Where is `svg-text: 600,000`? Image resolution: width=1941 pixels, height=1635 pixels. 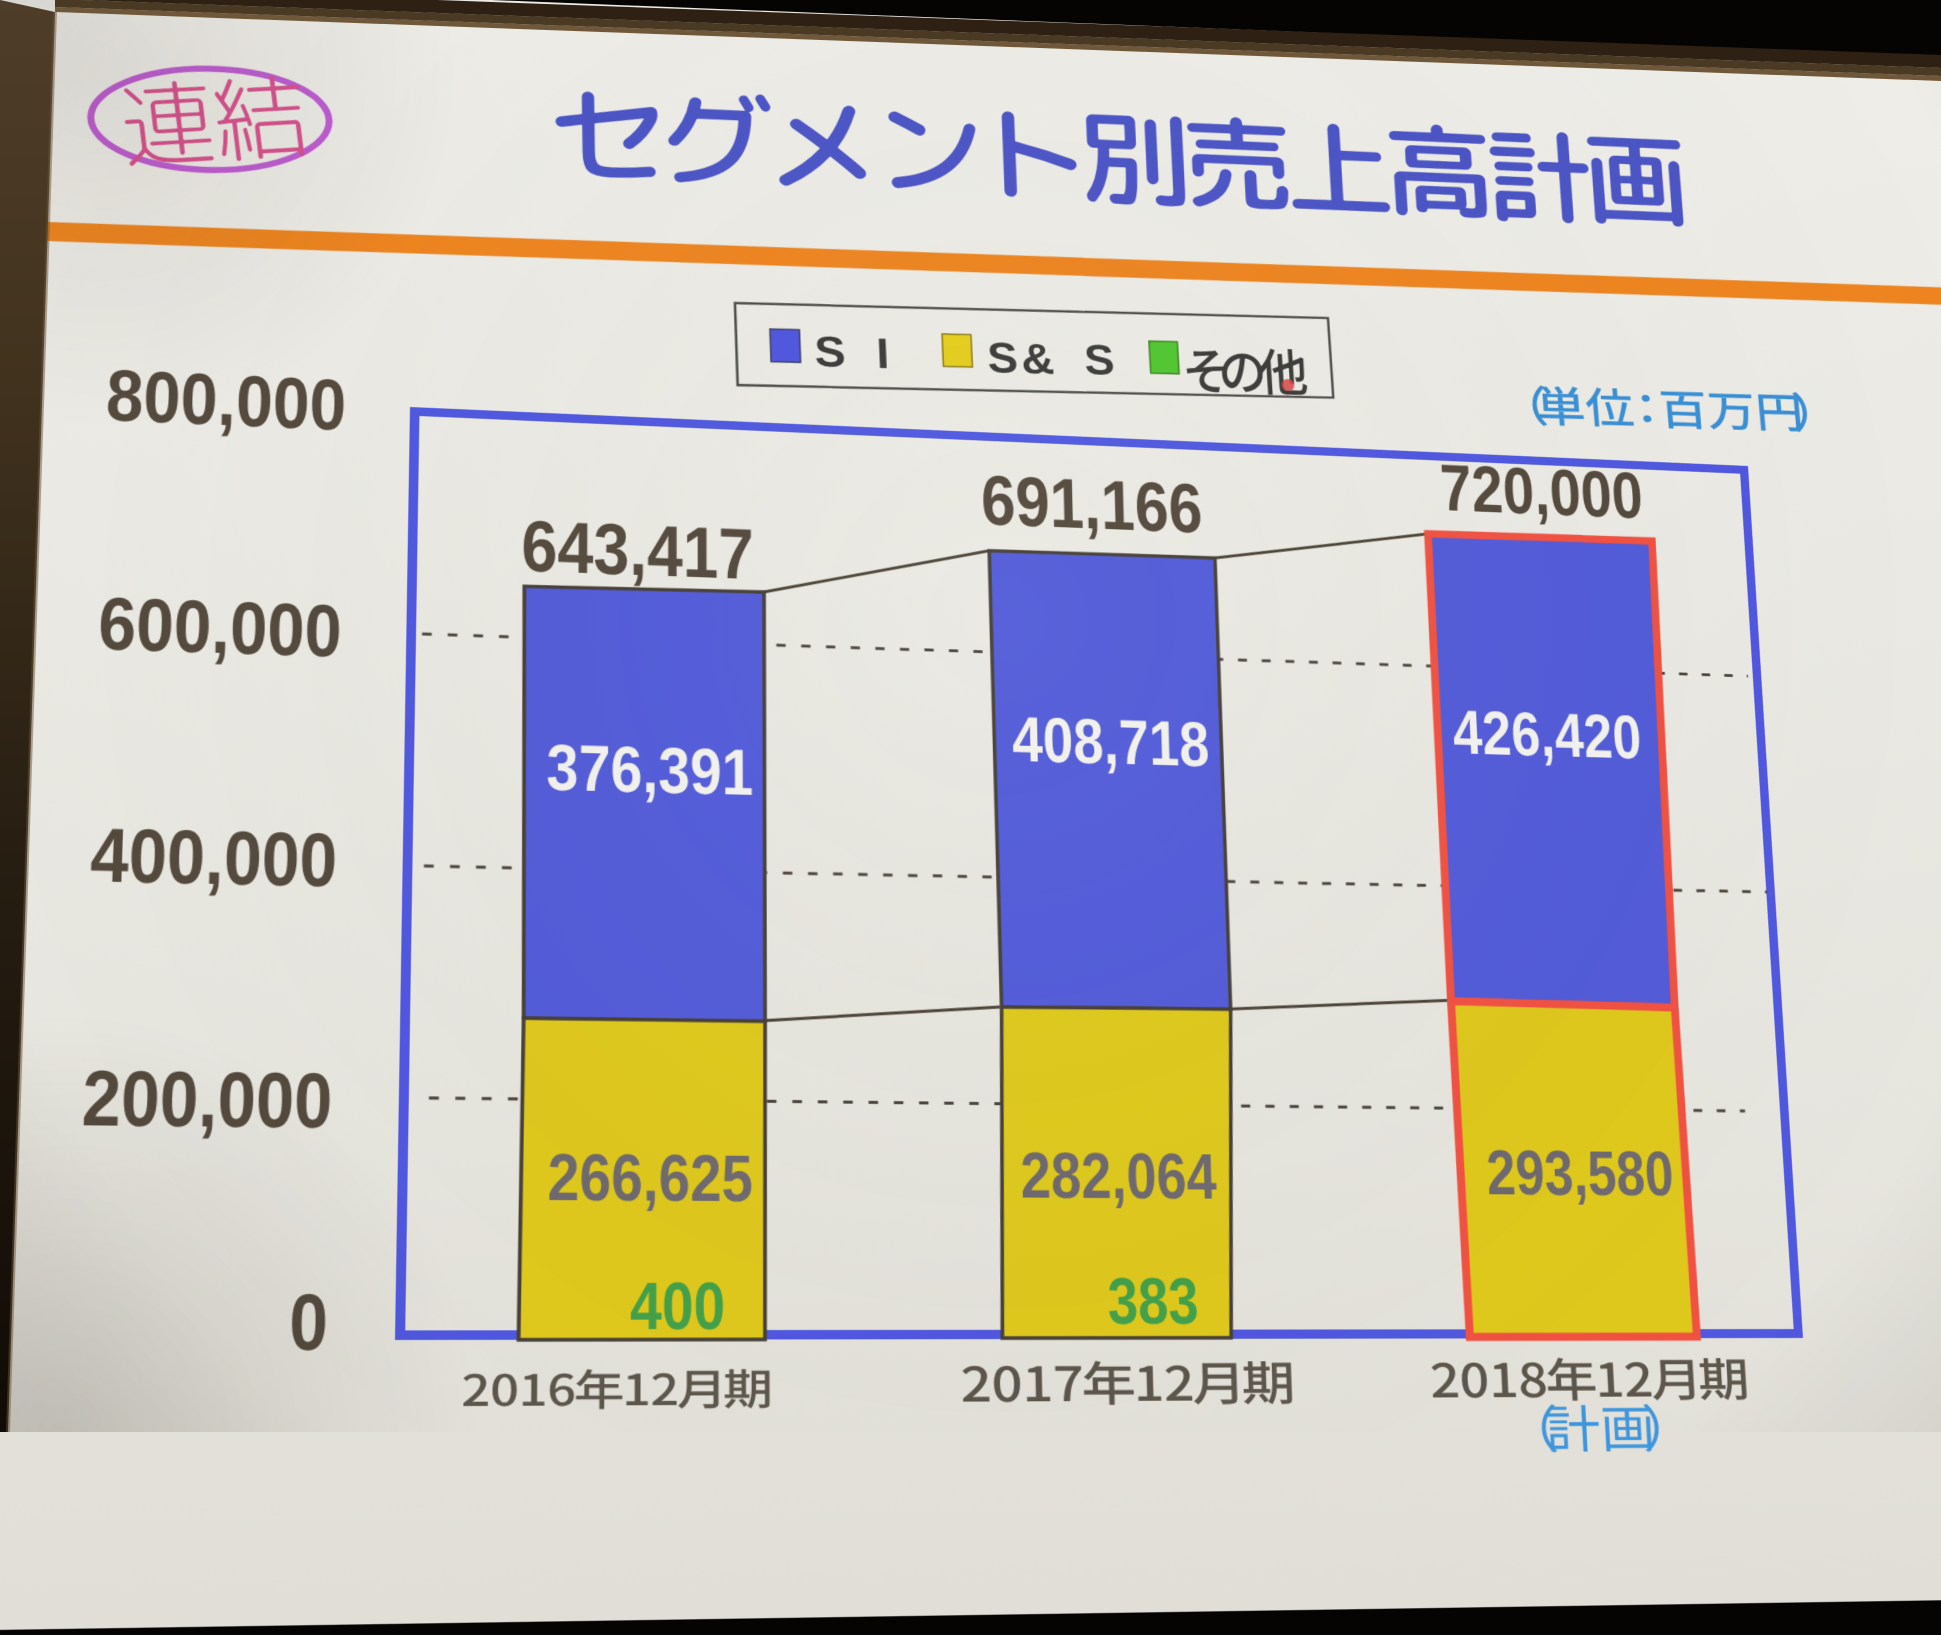
svg-text: 600,000 is located at coordinates (219, 627).